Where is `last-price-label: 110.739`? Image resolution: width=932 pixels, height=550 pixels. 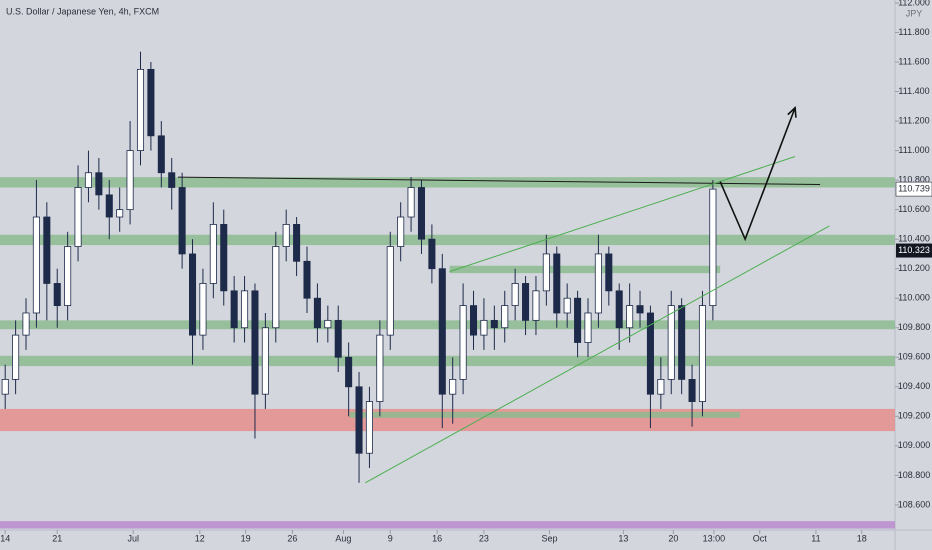 last-price-label: 110.739 is located at coordinates (914, 188).